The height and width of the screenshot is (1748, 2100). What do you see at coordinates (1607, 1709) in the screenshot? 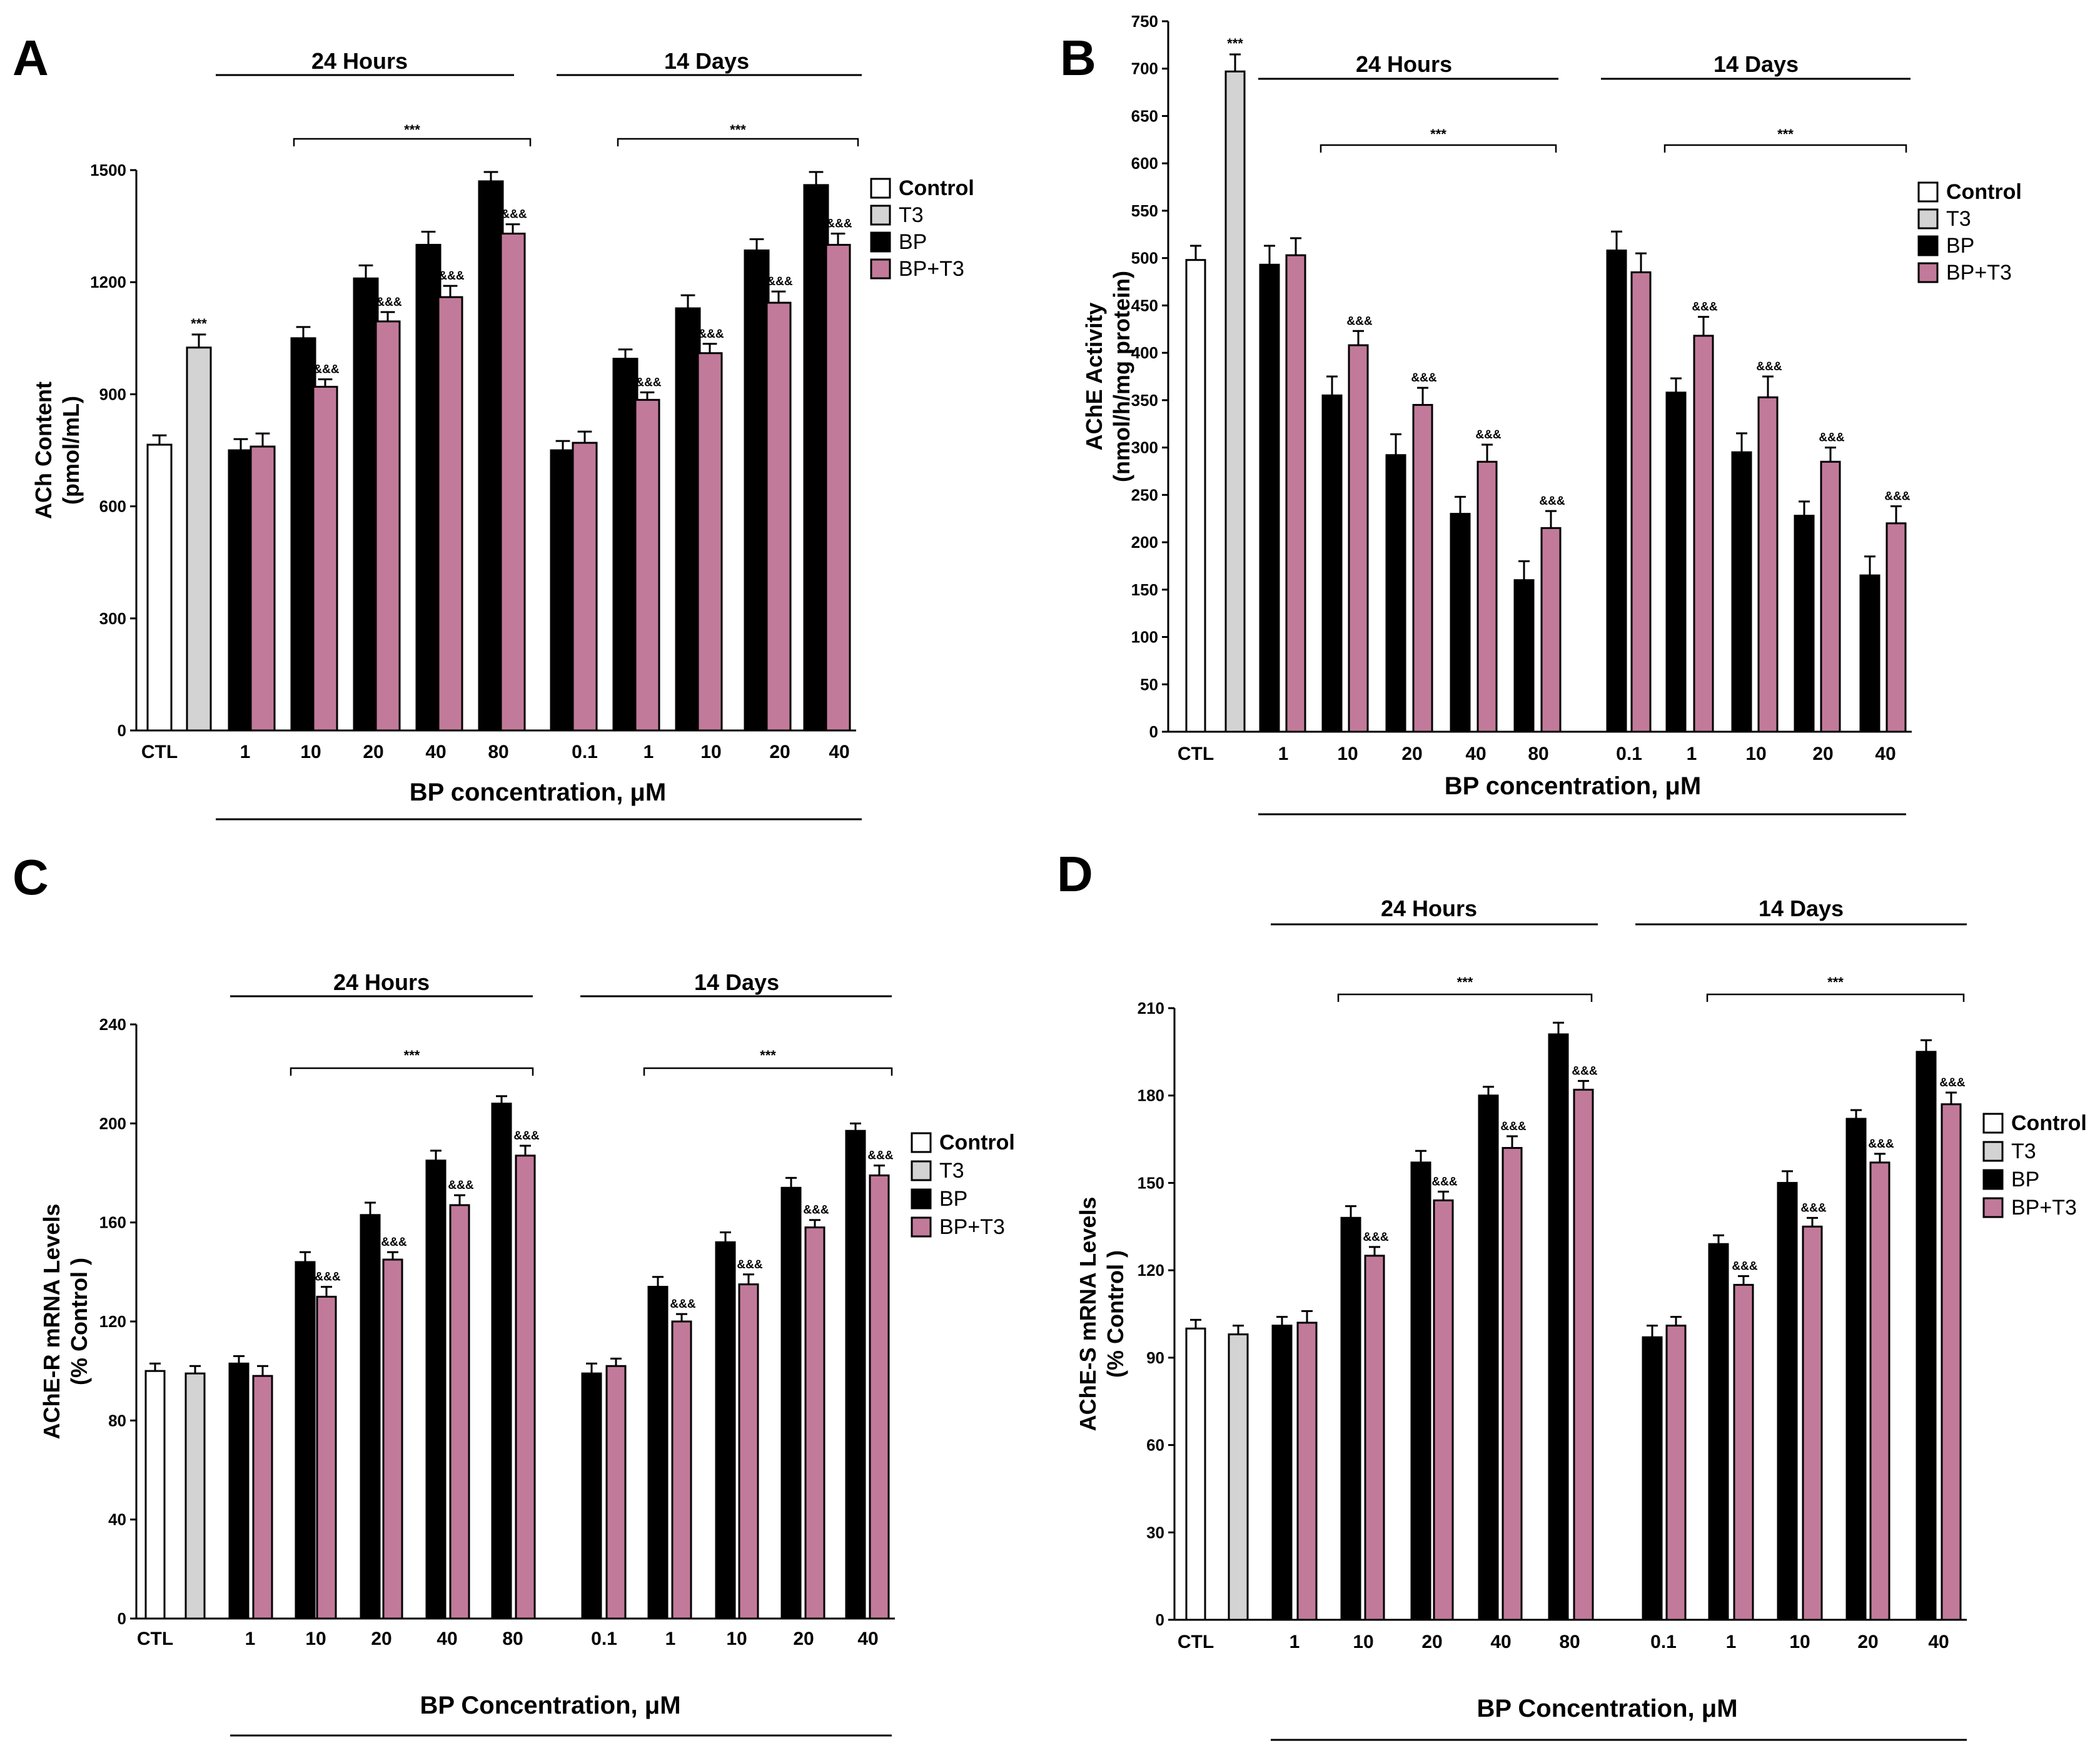
I see `panel-d-x-title: BP Concentration, μM` at bounding box center [1607, 1709].